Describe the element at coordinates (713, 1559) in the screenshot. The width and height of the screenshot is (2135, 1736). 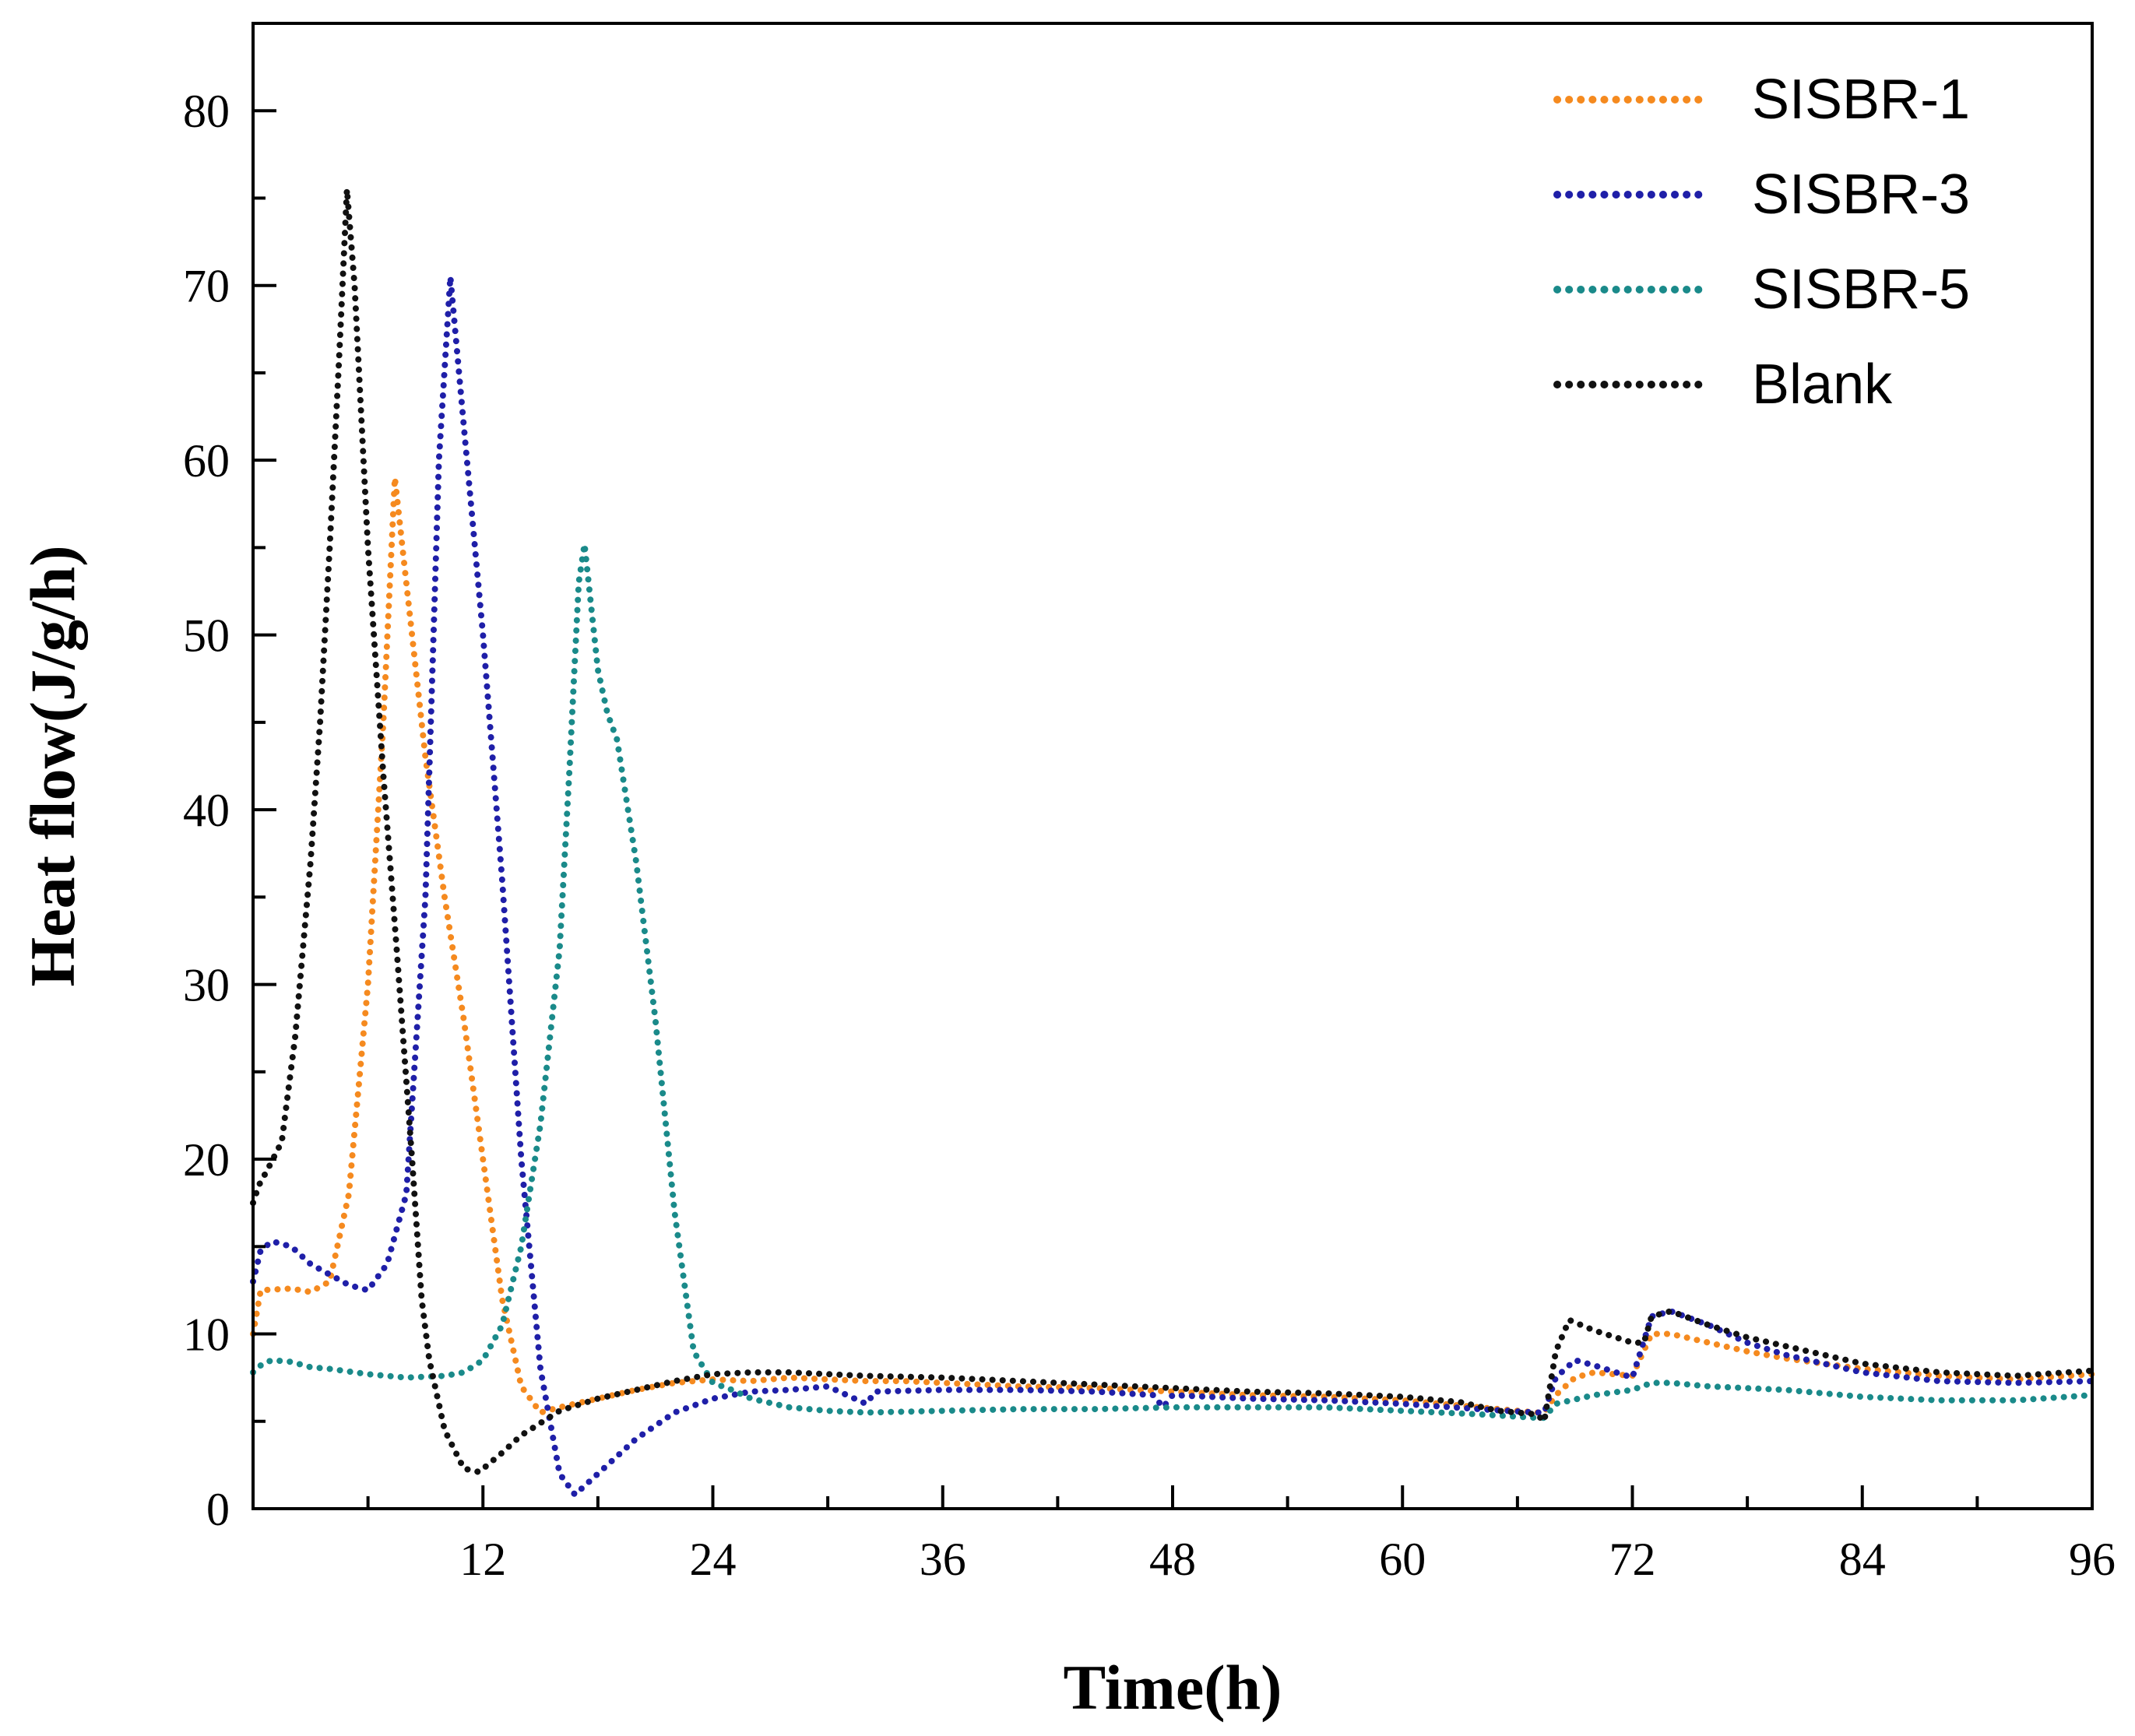
I see `x-tick-label: 24` at that location.